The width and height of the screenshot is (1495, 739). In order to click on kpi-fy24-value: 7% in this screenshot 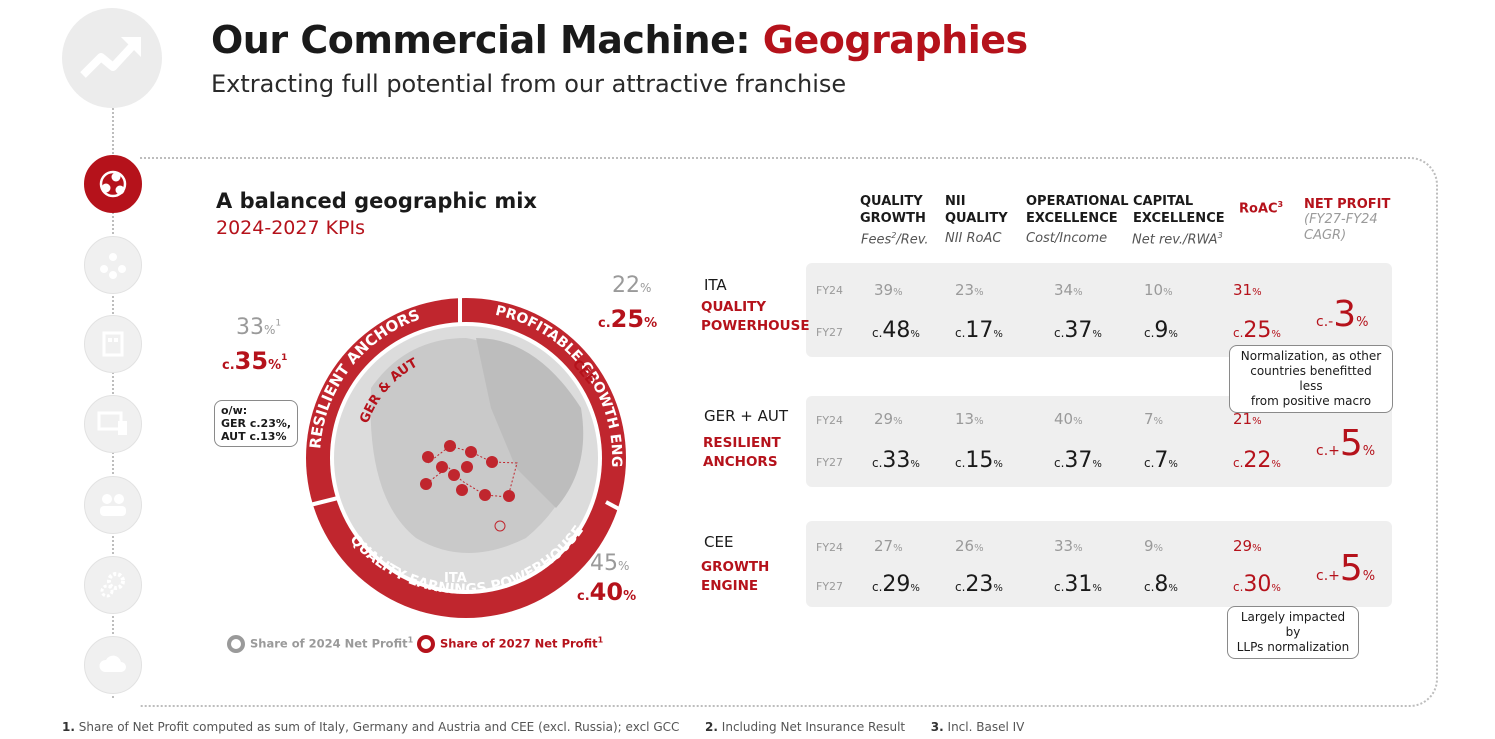, I will do `click(1154, 419)`.